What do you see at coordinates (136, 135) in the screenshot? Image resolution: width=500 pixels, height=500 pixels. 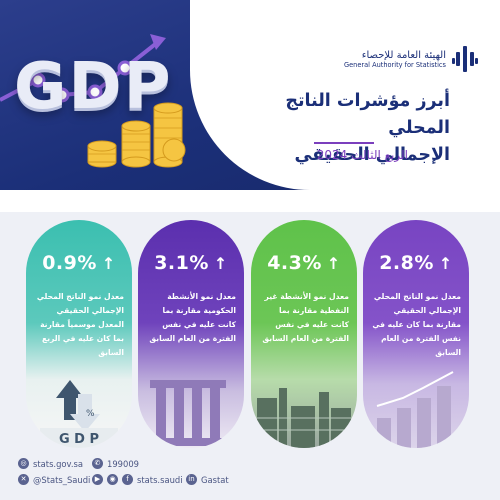 I see `coin-stacks-graphic` at bounding box center [136, 135].